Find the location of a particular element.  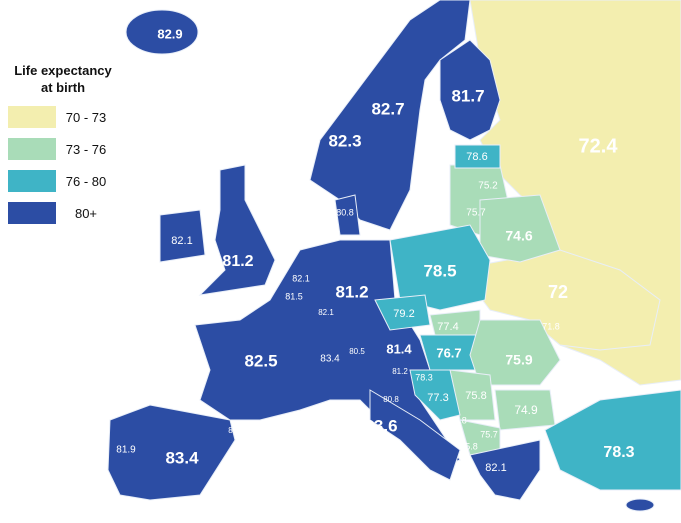

cyprus is located at coordinates (640, 505).